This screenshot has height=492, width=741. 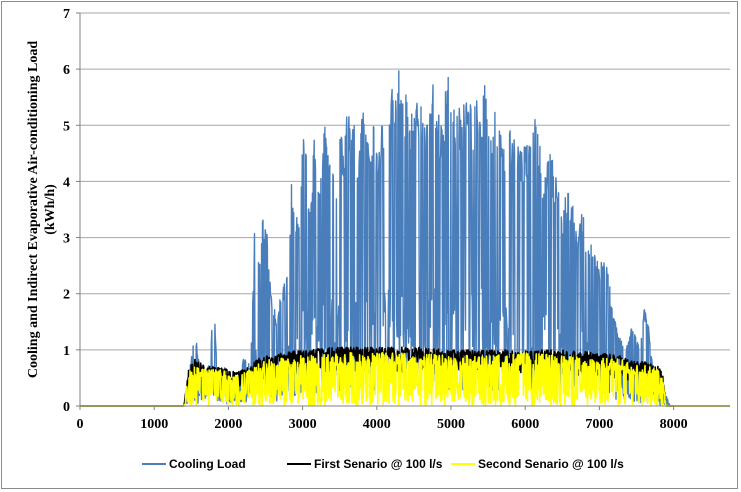 What do you see at coordinates (451, 424) in the screenshot?
I see `x-tick-label-5: 5000` at bounding box center [451, 424].